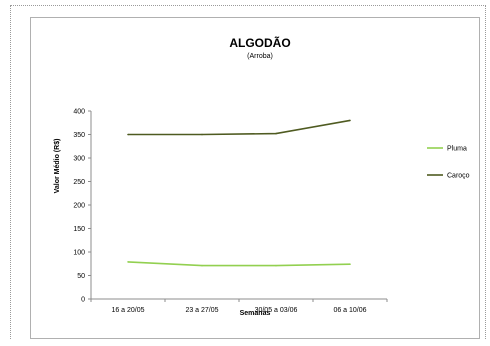 The width and height of the screenshot is (490, 346). Describe the element at coordinates (448, 163) in the screenshot. I see `legend: Pluma Caroço` at that location.